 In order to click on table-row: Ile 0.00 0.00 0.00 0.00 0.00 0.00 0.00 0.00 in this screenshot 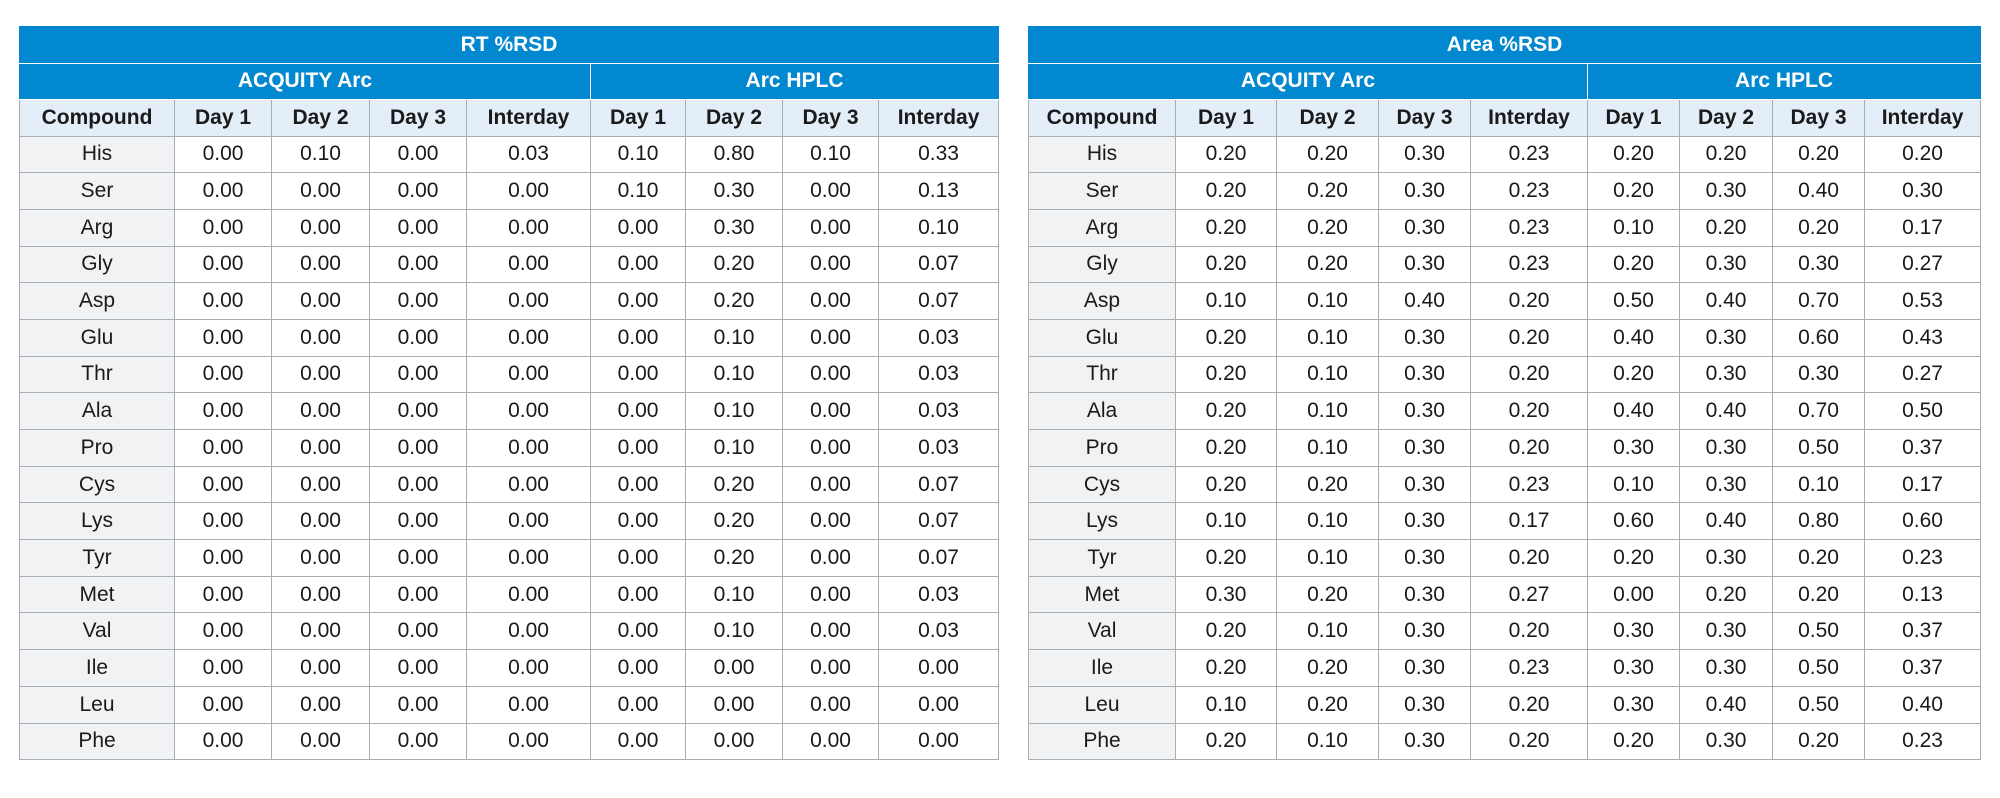, I will do `click(509, 668)`.